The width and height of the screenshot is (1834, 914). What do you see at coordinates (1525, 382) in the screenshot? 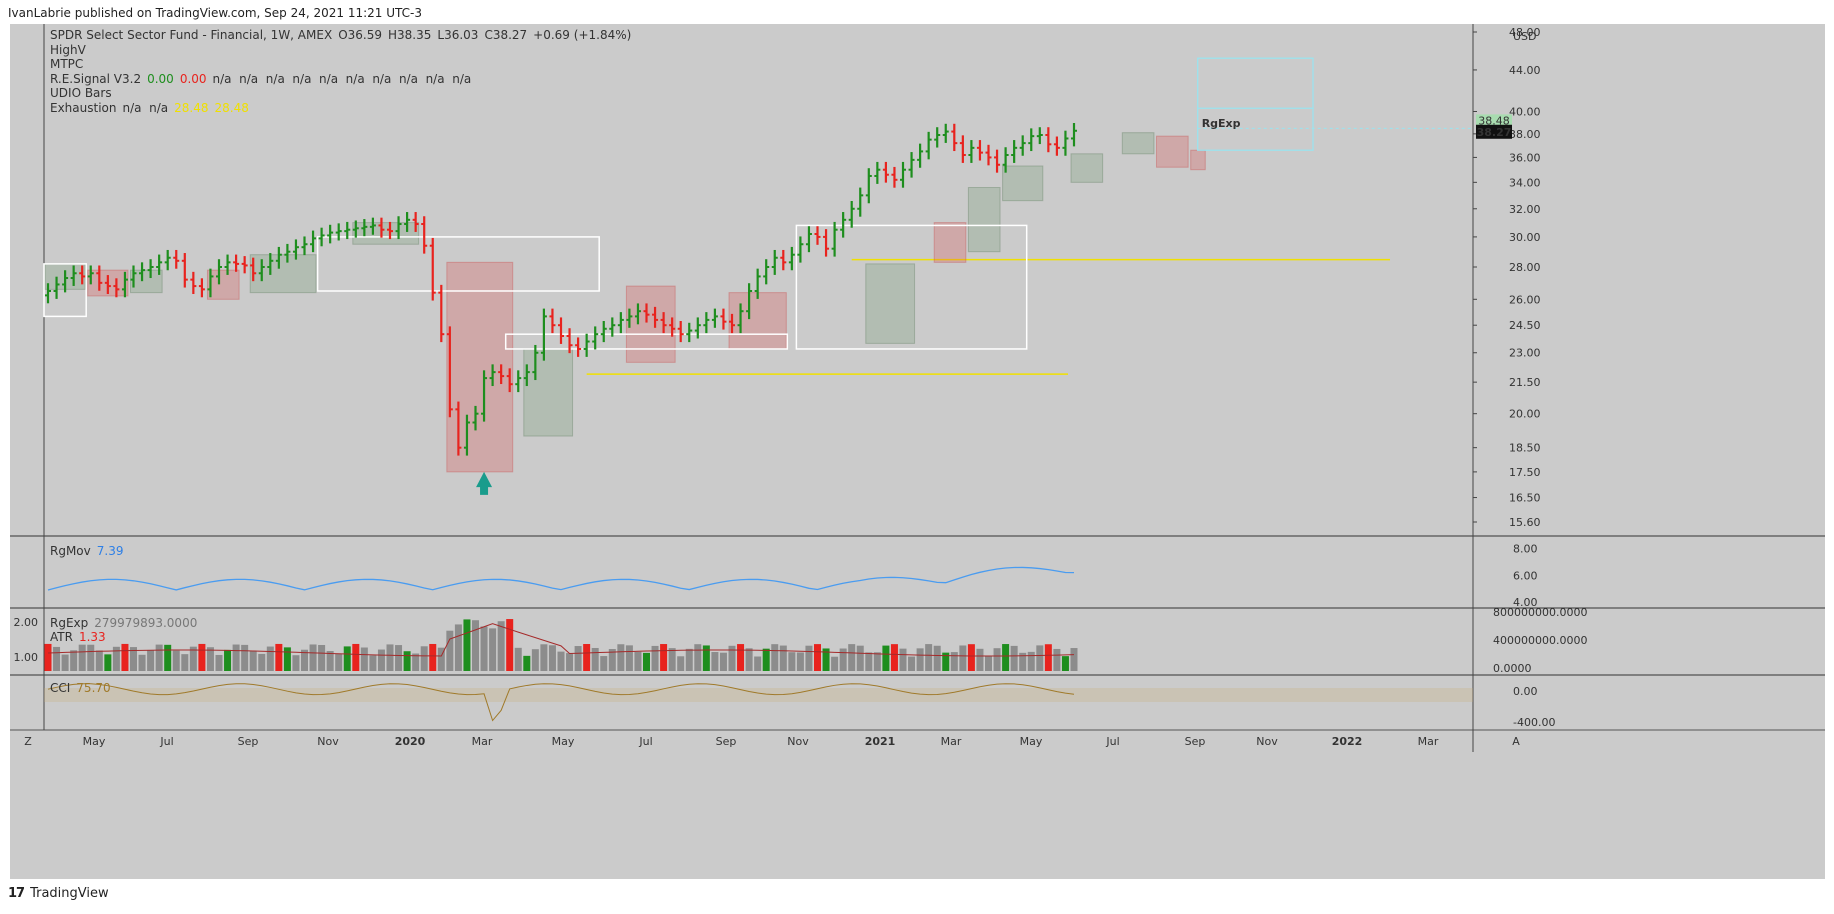
I see `price-tick-label: 21.50` at bounding box center [1525, 382].